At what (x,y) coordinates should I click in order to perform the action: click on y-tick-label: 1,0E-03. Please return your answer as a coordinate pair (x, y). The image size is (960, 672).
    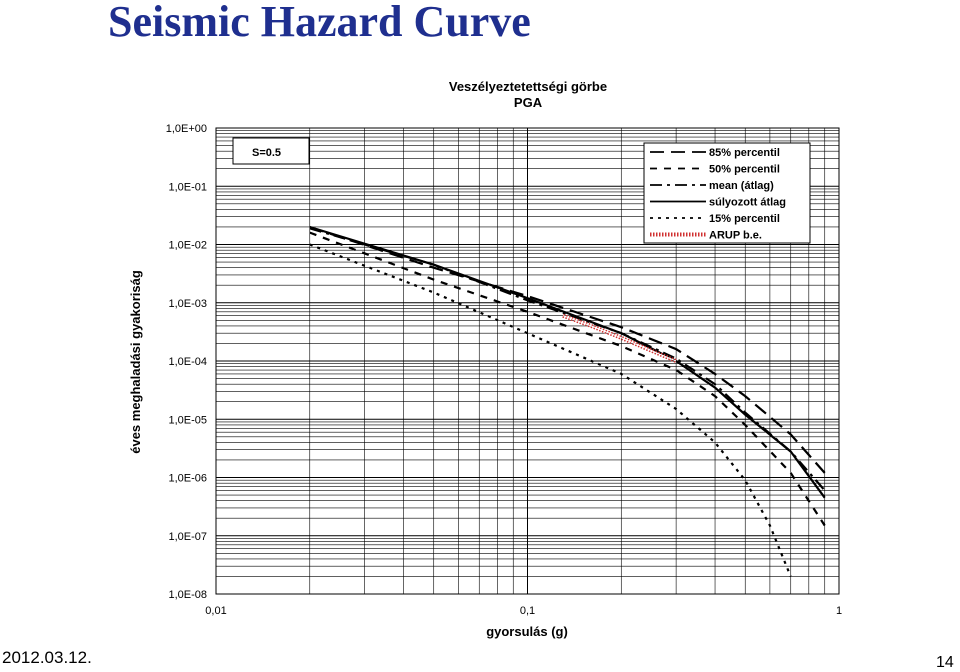
    Looking at the image, I should click on (187, 304).